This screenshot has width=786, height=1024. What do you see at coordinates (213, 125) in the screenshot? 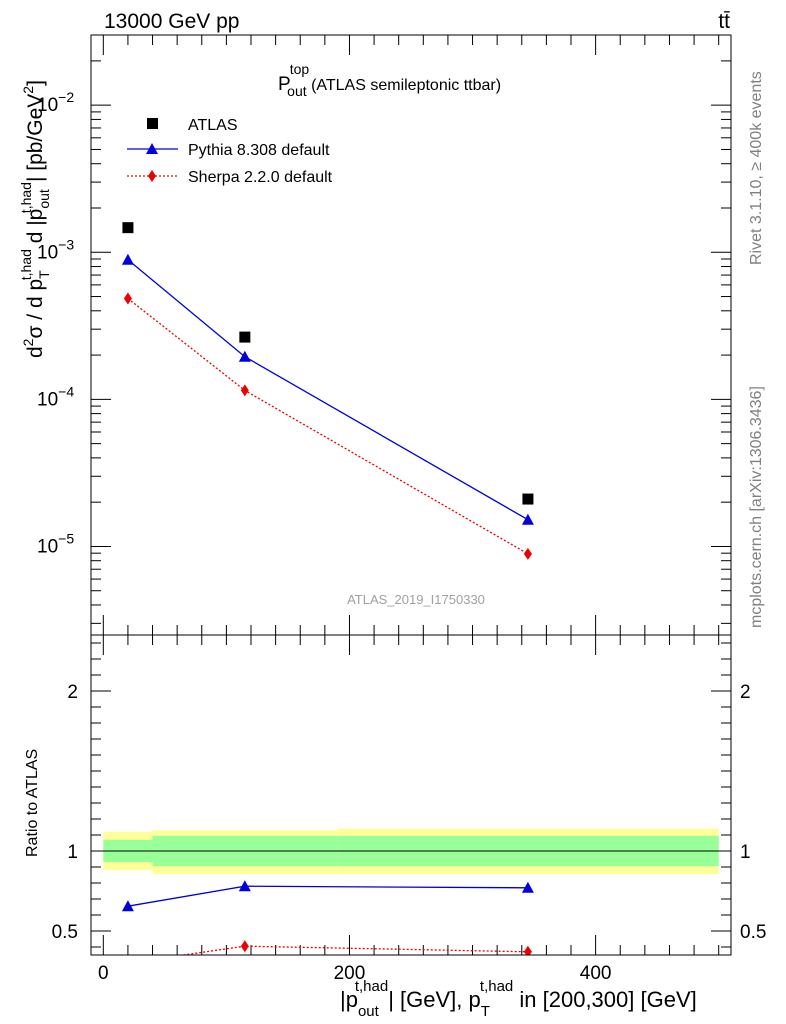
I see `legend-atlas-label: ATLAS` at bounding box center [213, 125].